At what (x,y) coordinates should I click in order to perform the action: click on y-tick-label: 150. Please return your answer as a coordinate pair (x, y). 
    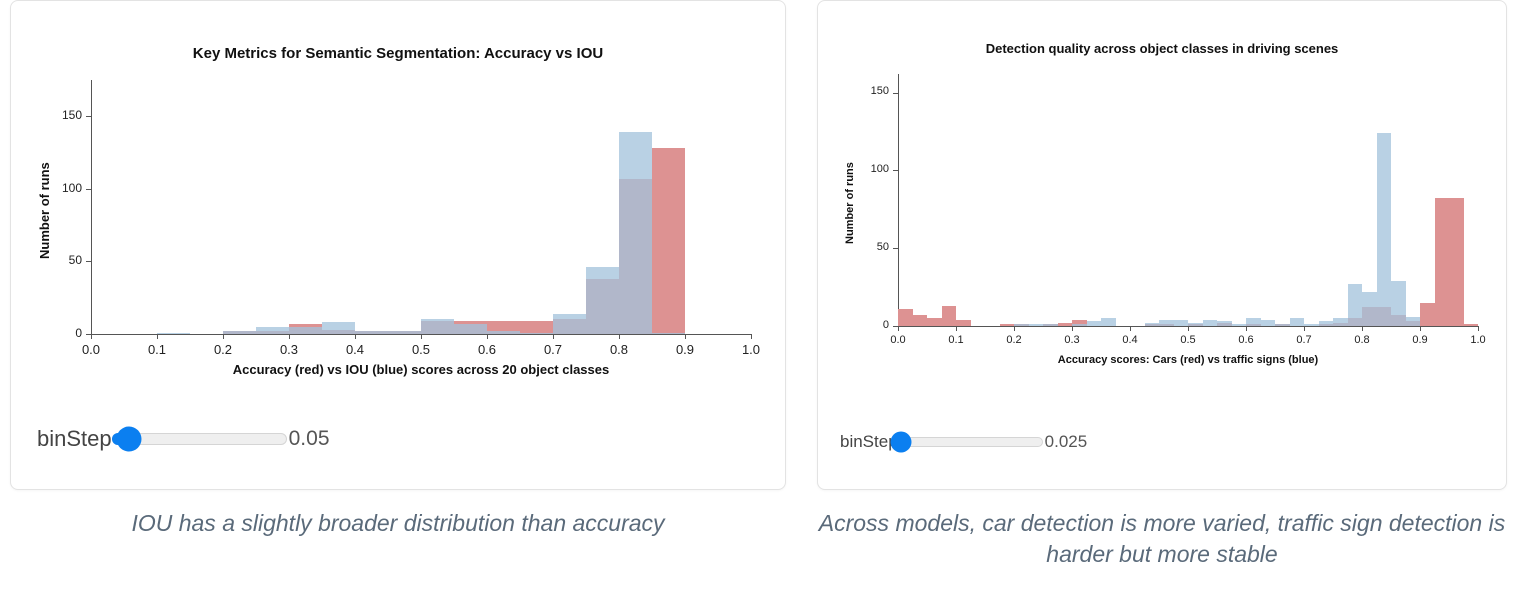
    Looking at the image, I should click on (879, 91).